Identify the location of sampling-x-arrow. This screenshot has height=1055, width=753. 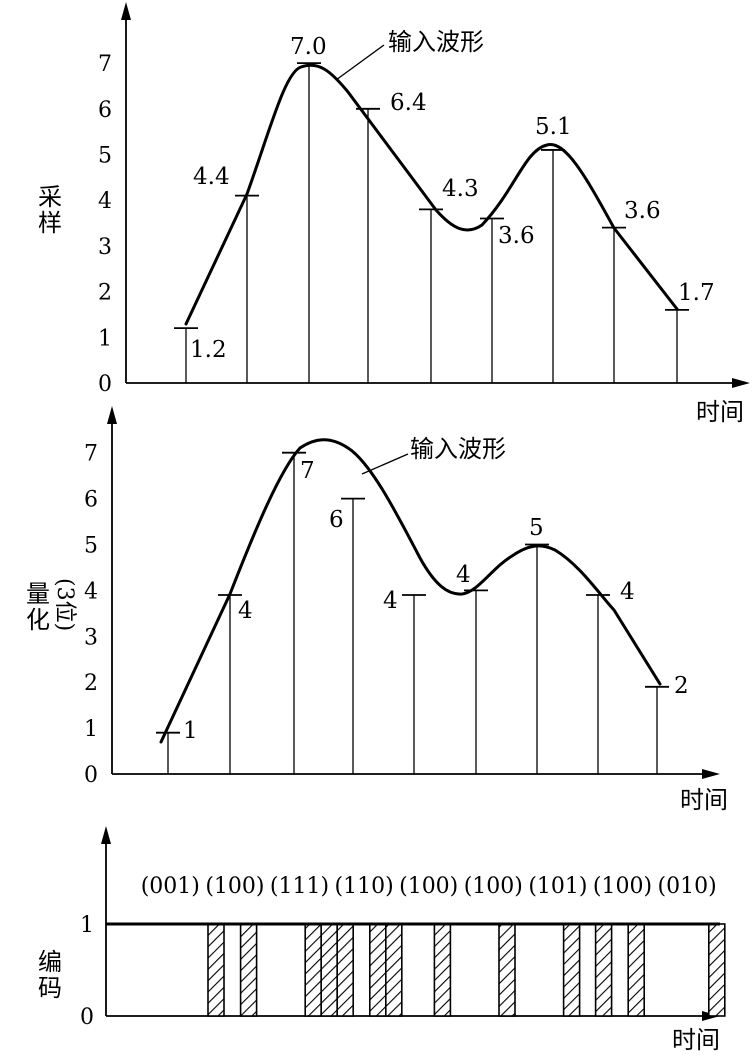
(741, 383).